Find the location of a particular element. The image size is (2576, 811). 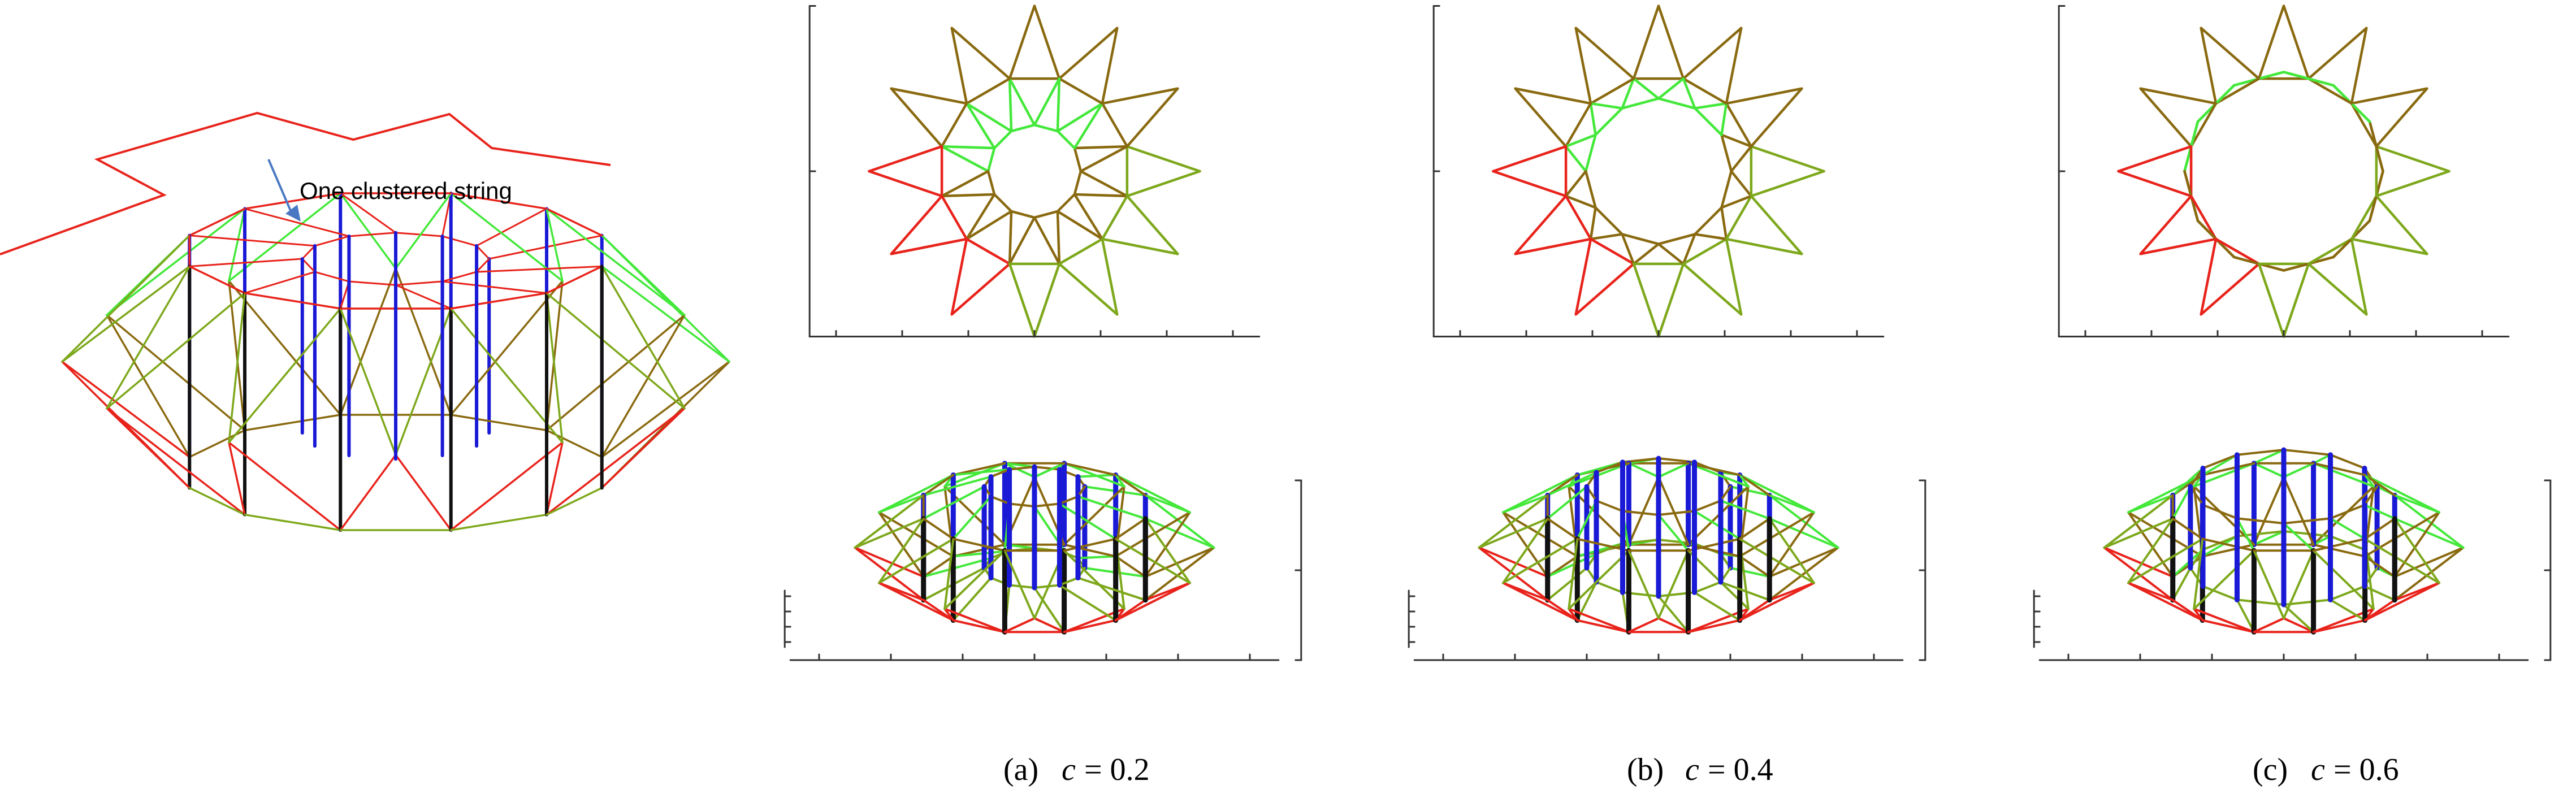

perspective-view is located at coordinates (365, 322).